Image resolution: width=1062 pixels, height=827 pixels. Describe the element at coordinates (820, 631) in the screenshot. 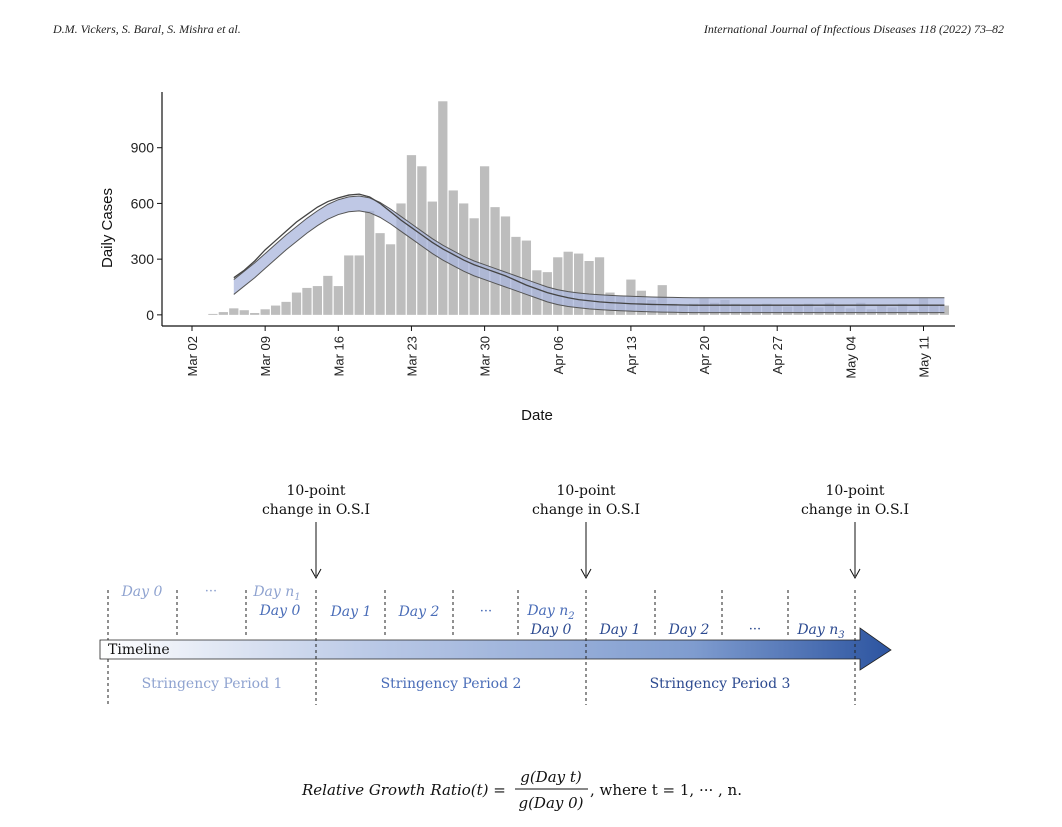

I see `p3-dayn-label: Day n3` at that location.